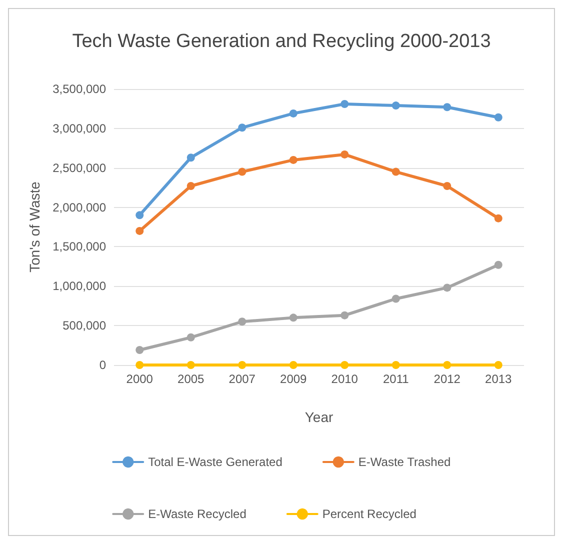 The width and height of the screenshot is (563, 544). Describe the element at coordinates (404, 462) in the screenshot. I see `legend-label: E-Waste Trashed` at that location.